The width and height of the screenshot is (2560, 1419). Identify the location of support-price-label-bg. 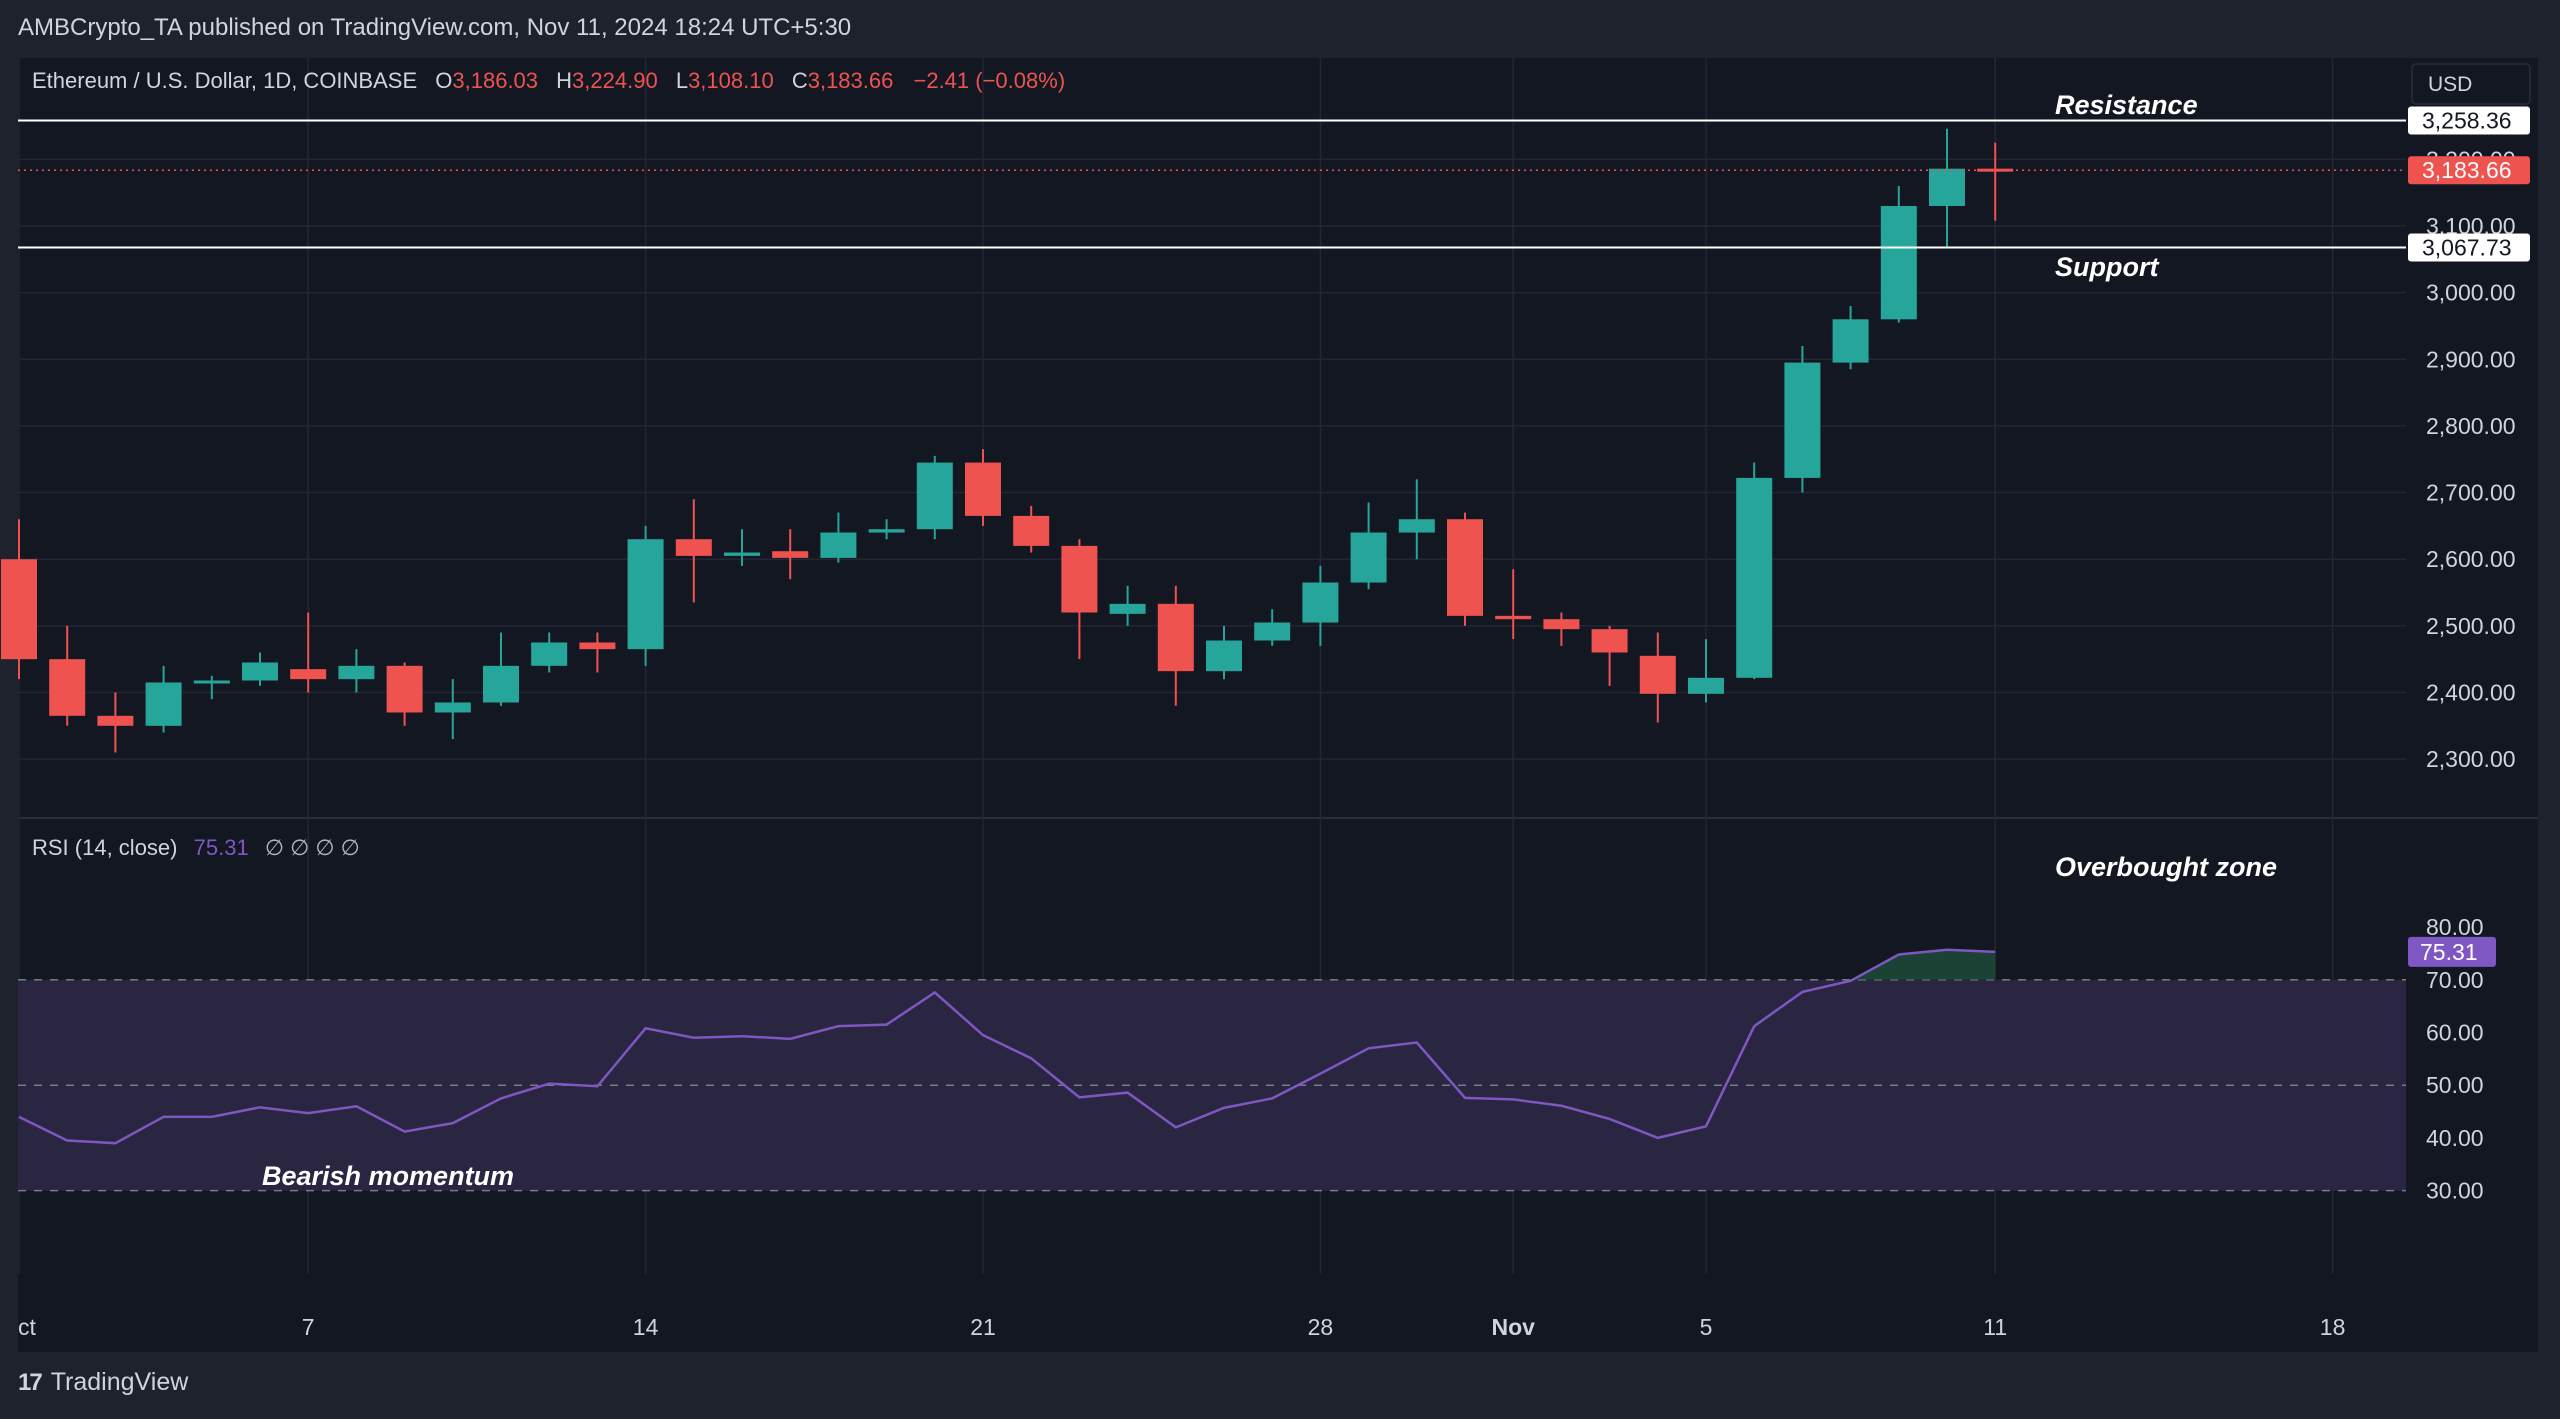
(2469, 247).